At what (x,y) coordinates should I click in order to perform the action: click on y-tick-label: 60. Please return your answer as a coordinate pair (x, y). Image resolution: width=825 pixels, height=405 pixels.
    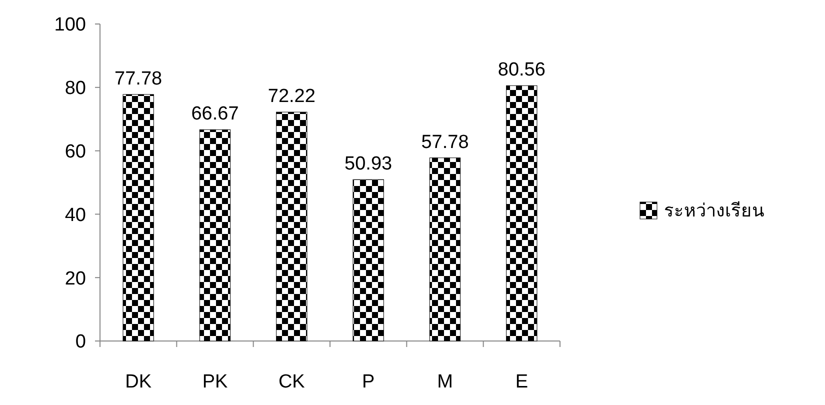
    Looking at the image, I should click on (75, 151).